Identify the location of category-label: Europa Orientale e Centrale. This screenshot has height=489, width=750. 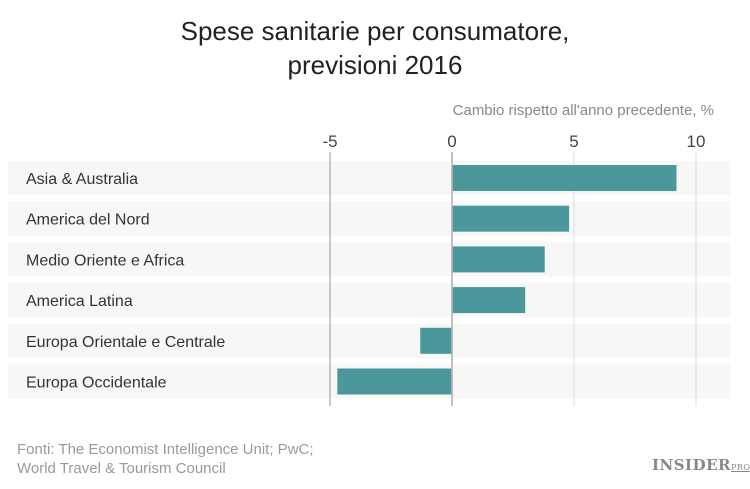
(125, 342).